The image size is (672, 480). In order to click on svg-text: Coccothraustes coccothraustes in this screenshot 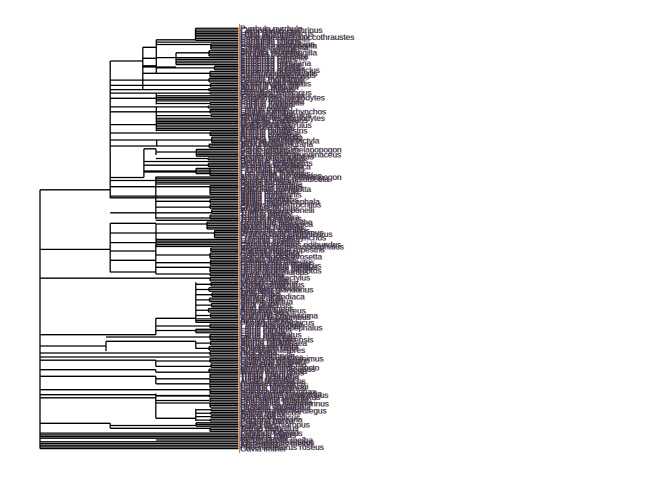, I will do `click(297, 37)`.